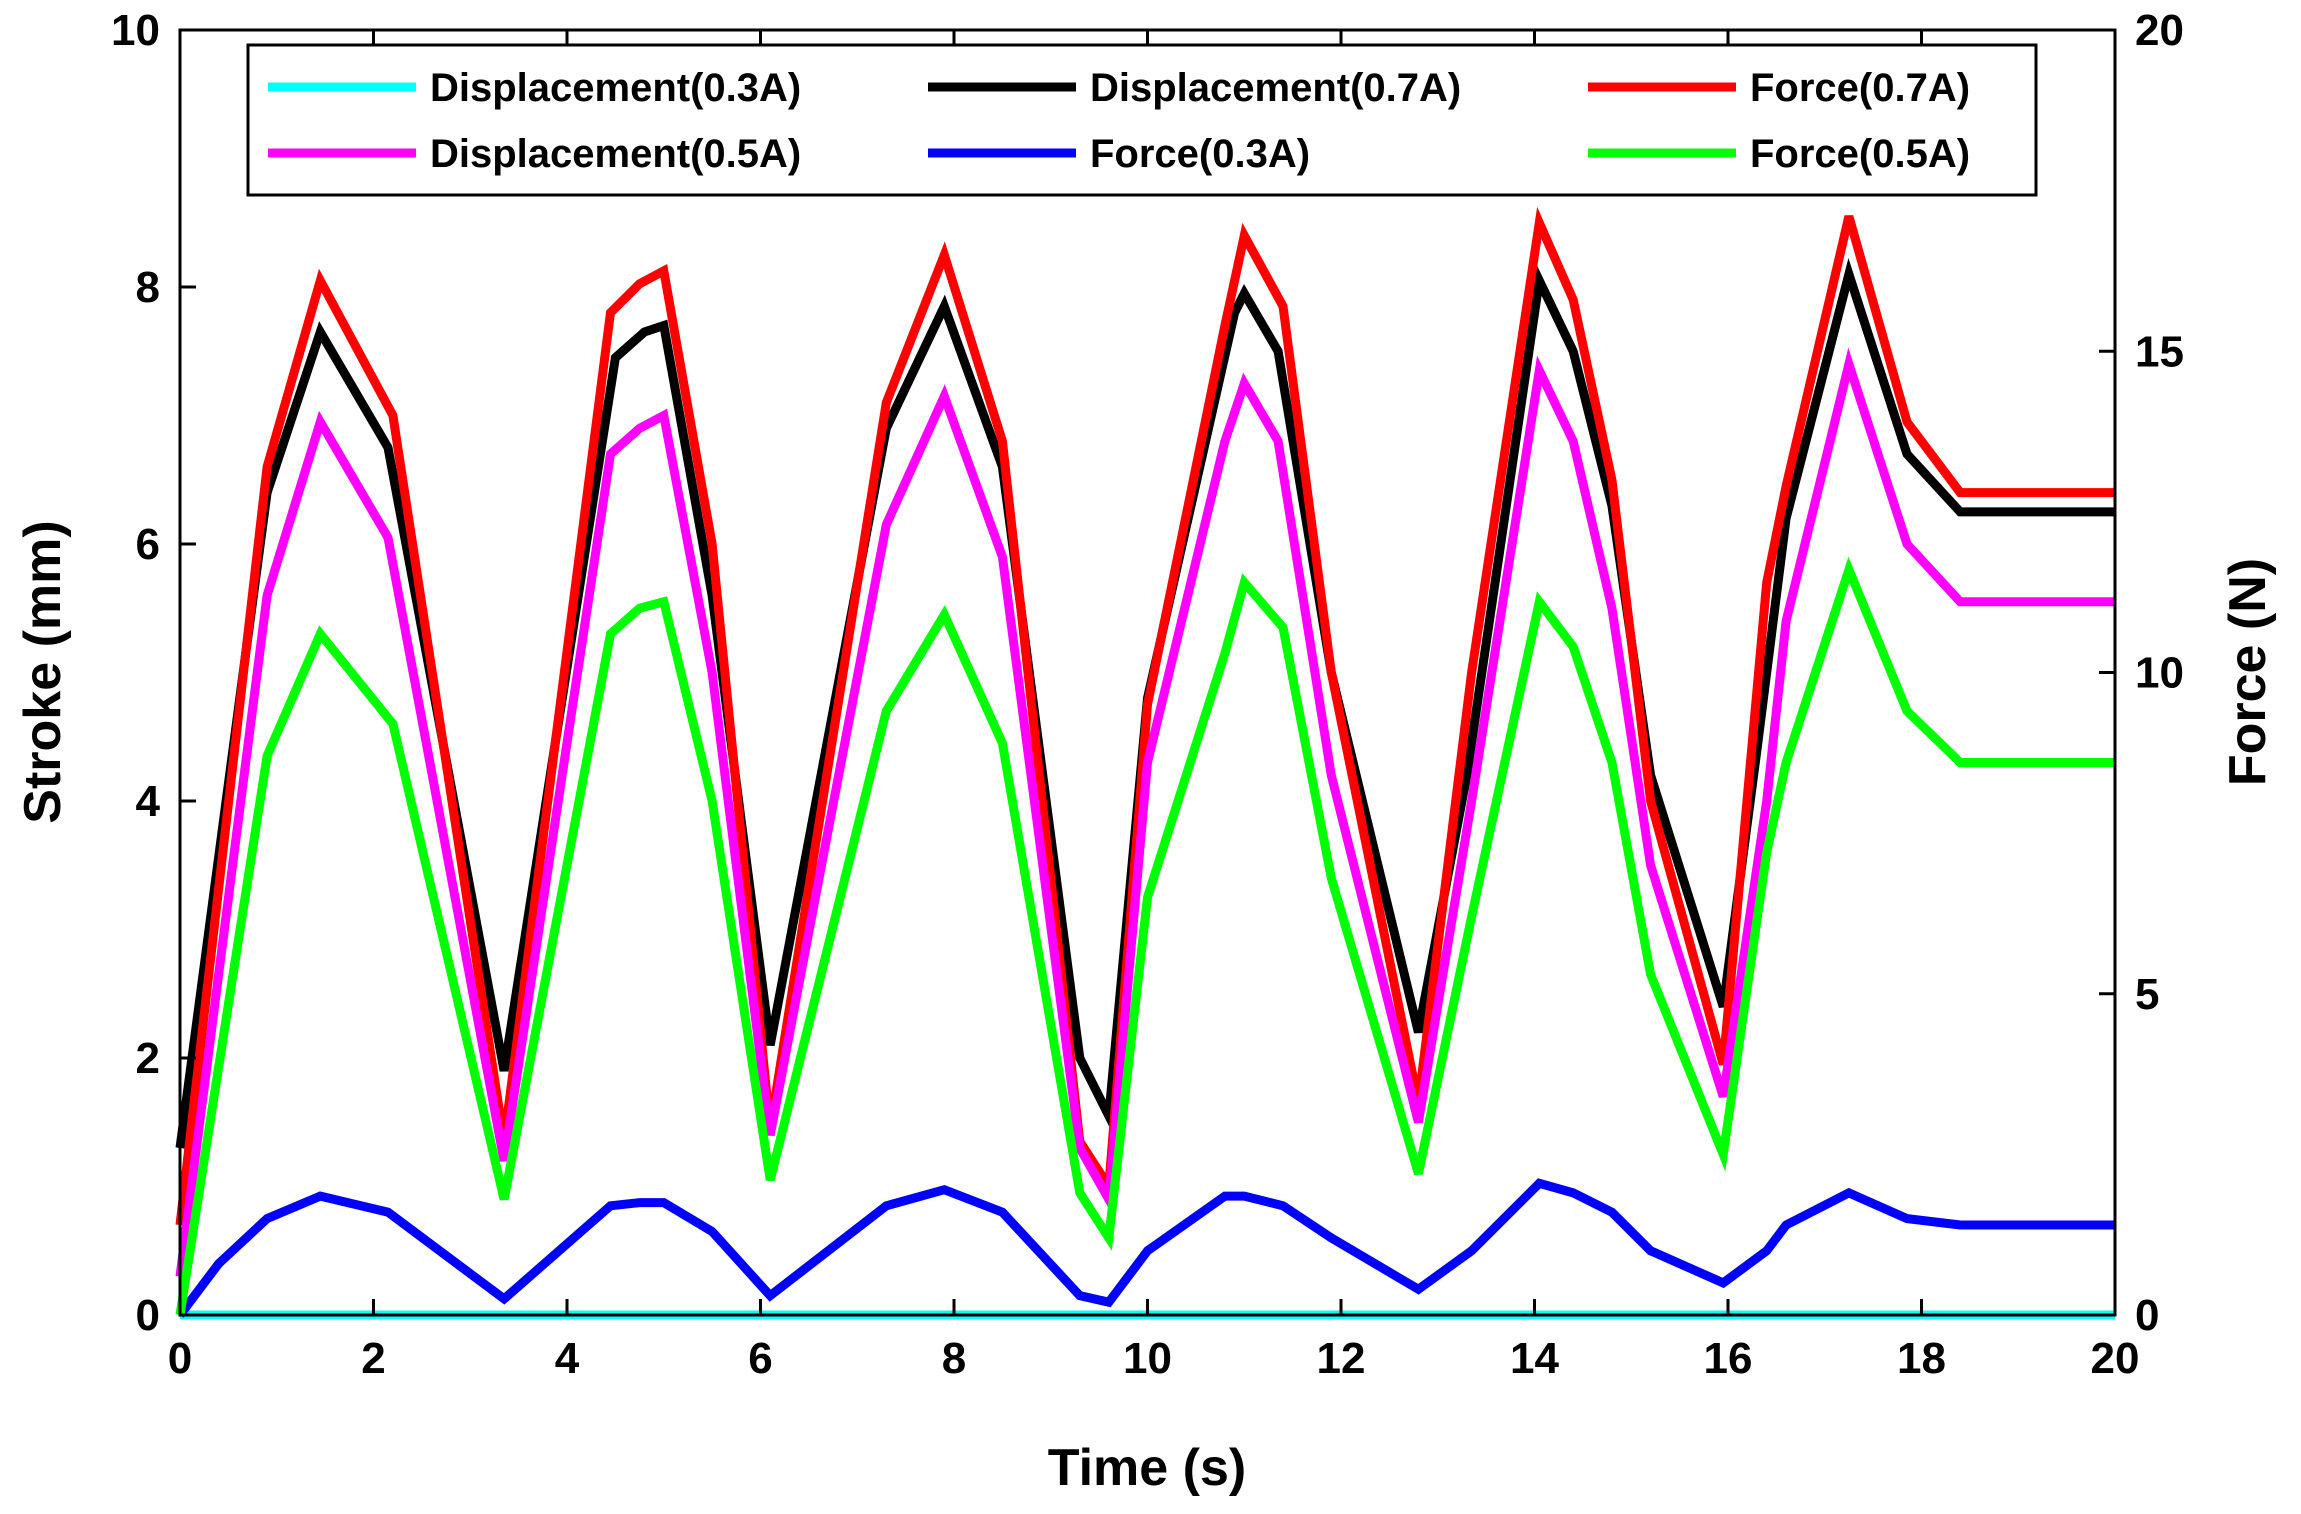  Describe the element at coordinates (2115, 1358) in the screenshot. I see `x-tick-label: 20` at that location.